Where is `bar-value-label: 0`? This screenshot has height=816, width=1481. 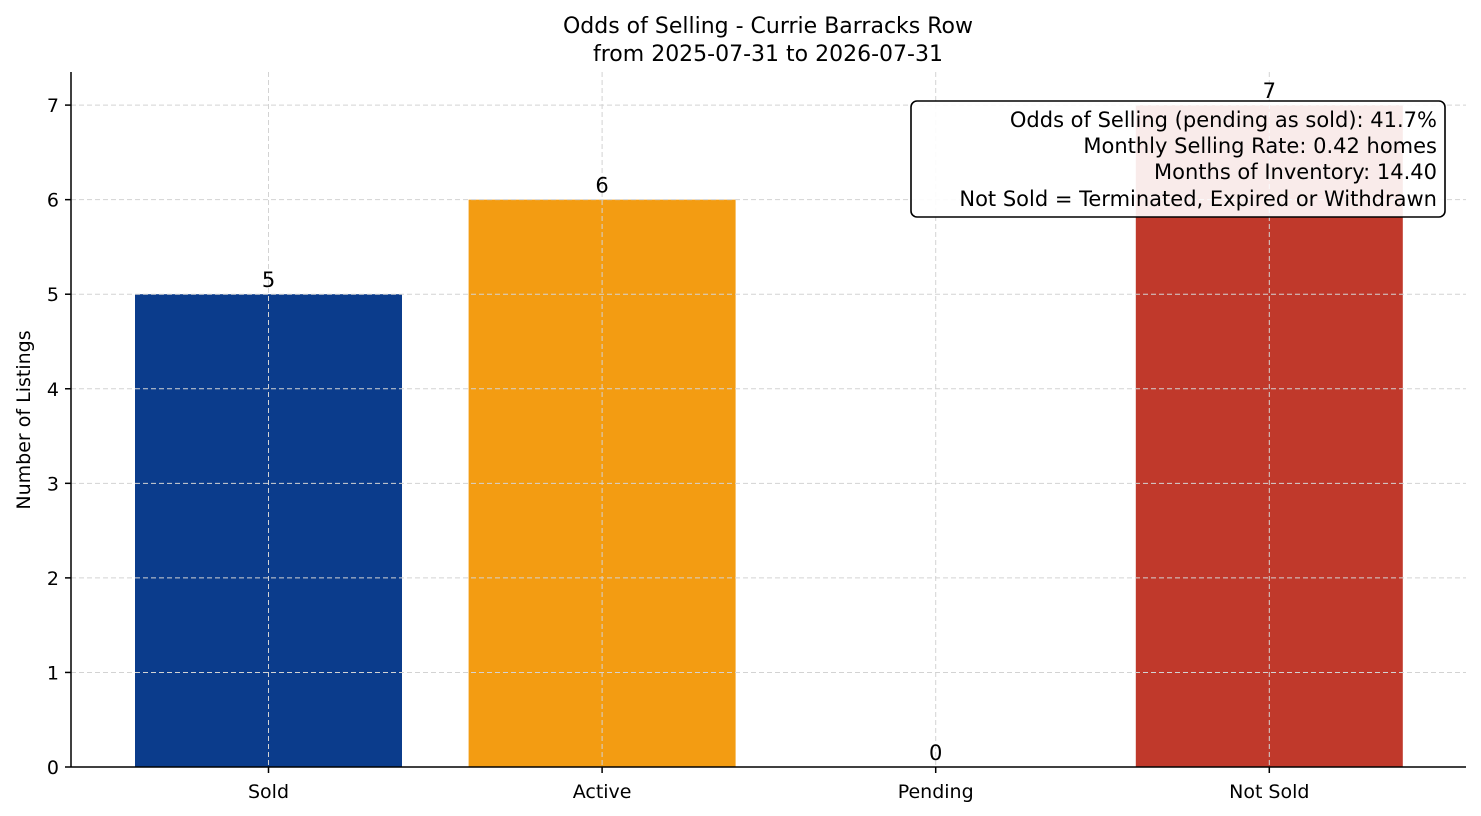 bar-value-label: 0 is located at coordinates (935, 753).